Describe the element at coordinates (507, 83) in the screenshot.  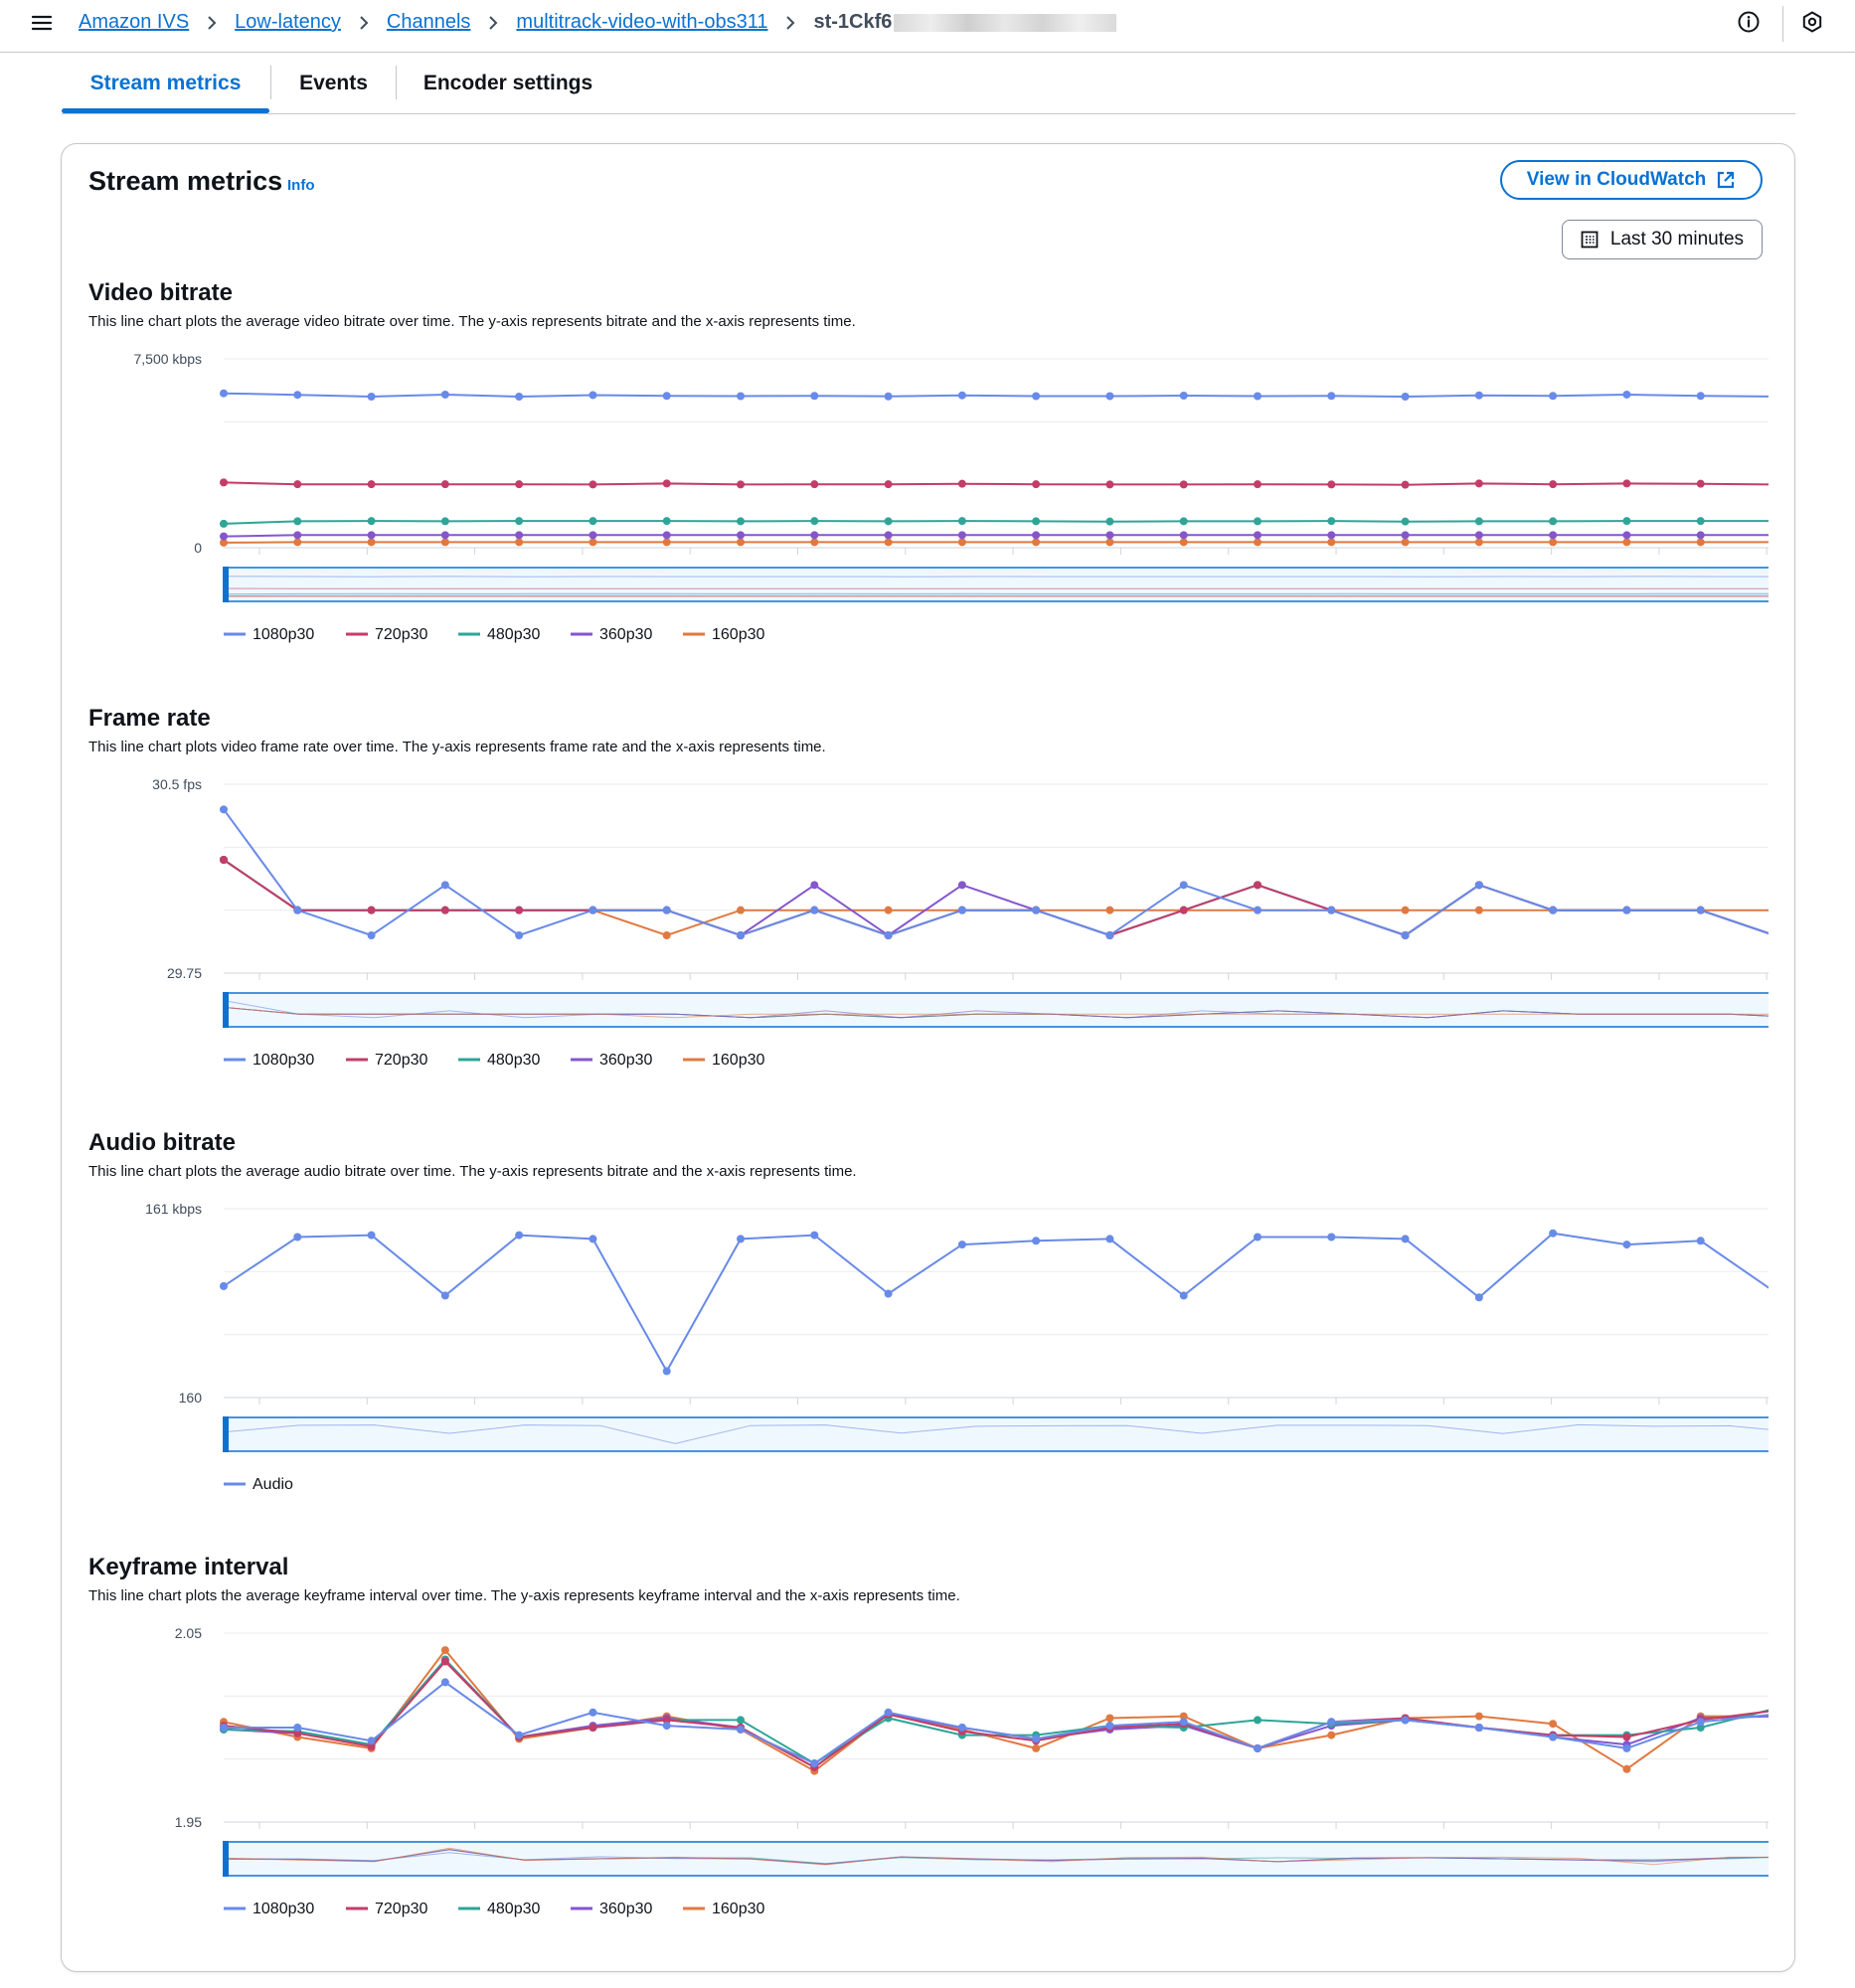
I see `tab-encoder-settings: Encoder settings` at that location.